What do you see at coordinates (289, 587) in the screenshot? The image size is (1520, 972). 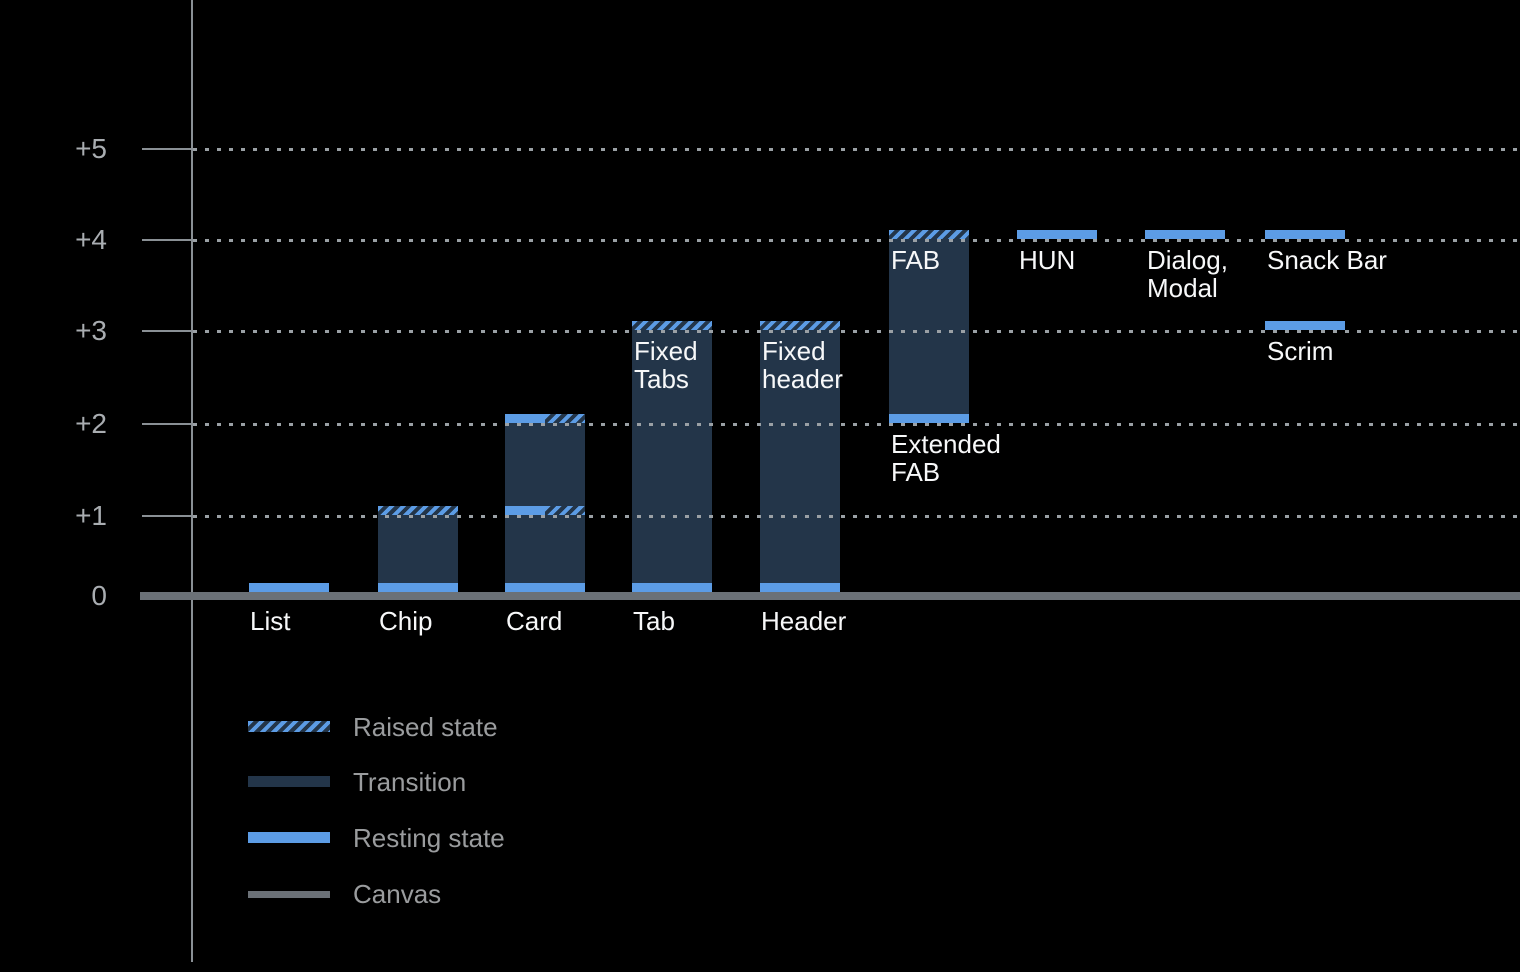 I see `bar-list-resting-segment` at bounding box center [289, 587].